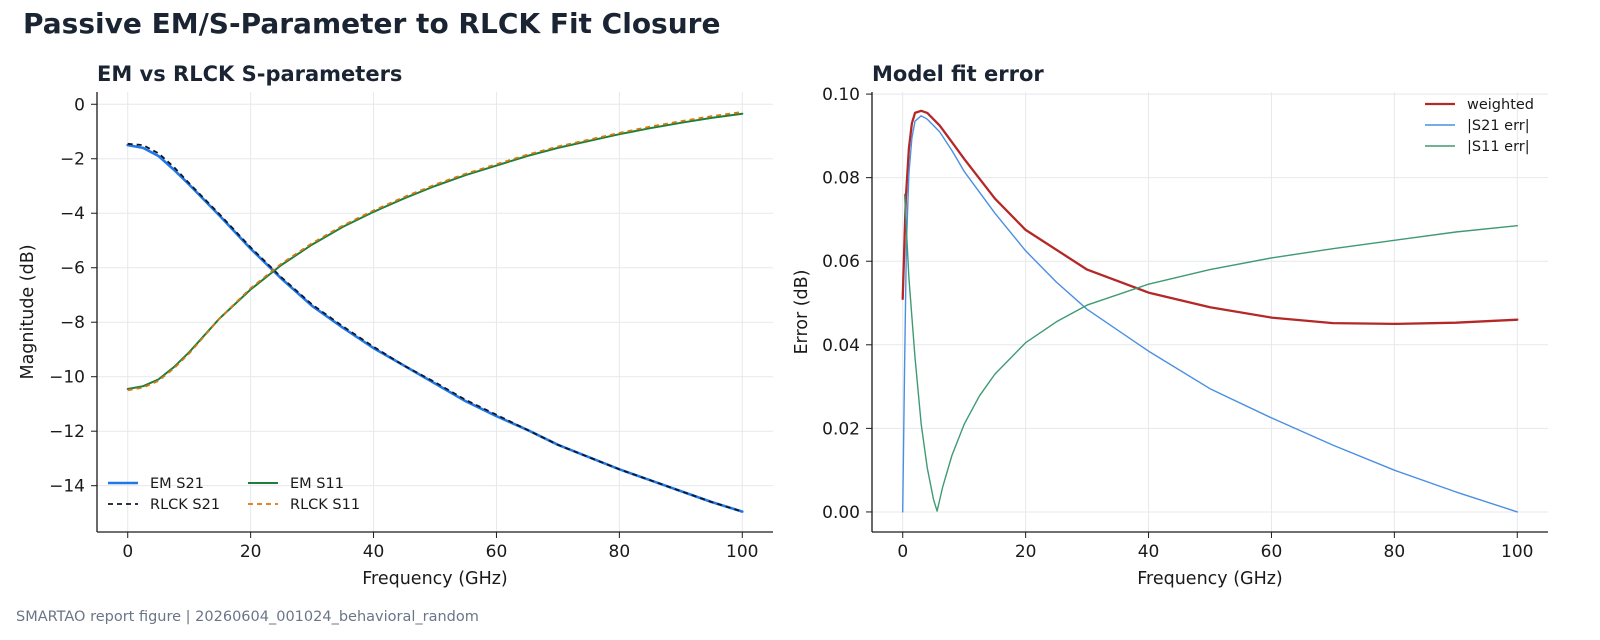 Image resolution: width=1600 pixels, height=640 pixels. Describe the element at coordinates (841, 346) in the screenshot. I see `y-tick-label: 0.04` at that location.